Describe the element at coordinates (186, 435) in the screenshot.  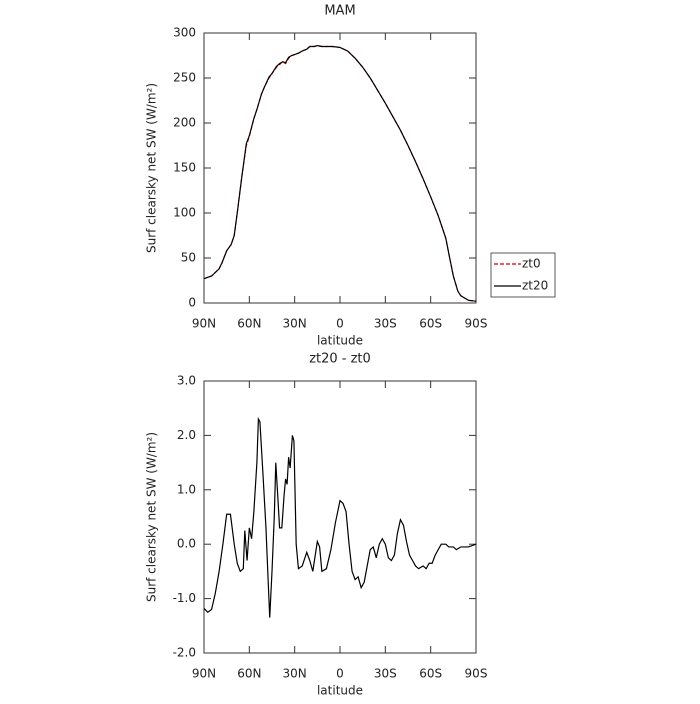
I see `y-tick-label: 2.0` at that location.